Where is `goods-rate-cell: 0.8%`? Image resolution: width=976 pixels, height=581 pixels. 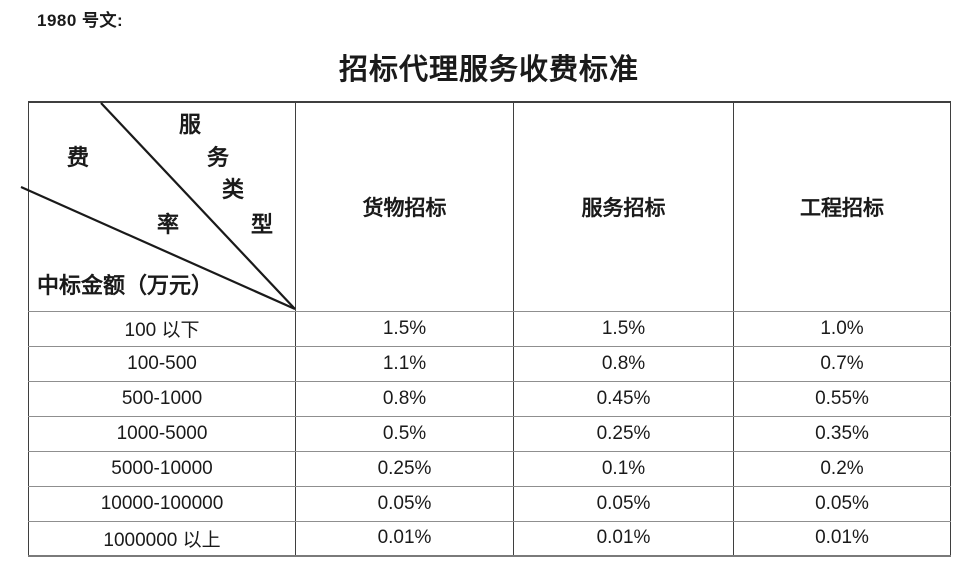 goods-rate-cell: 0.8% is located at coordinates (404, 398).